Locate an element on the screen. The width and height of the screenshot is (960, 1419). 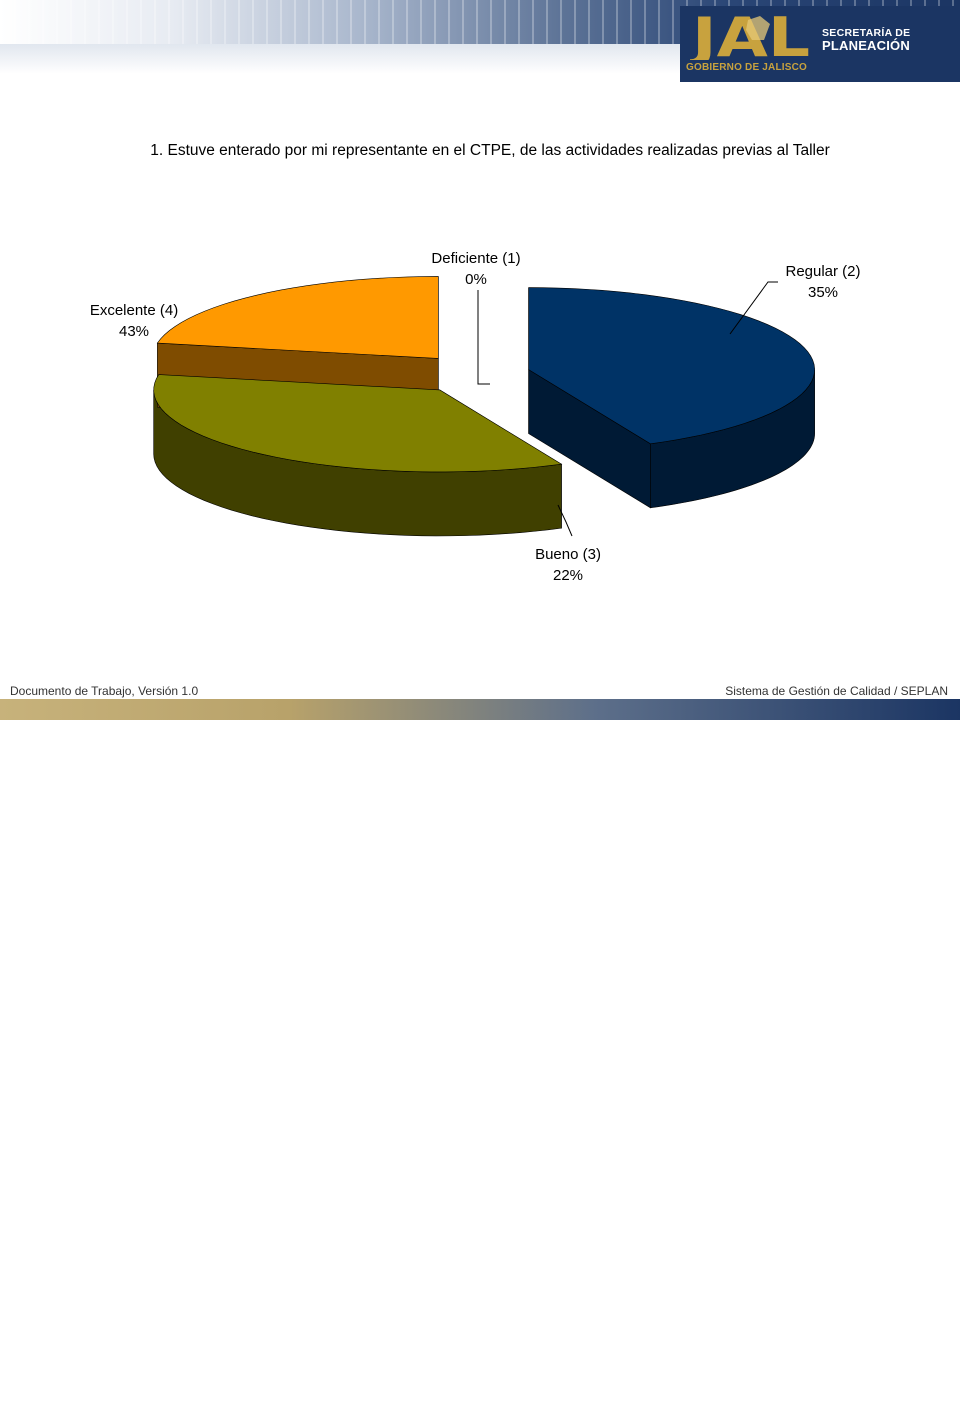
footer-document-version: Documento de Trabajo, Versión 1.0 is located at coordinates (104, 691).